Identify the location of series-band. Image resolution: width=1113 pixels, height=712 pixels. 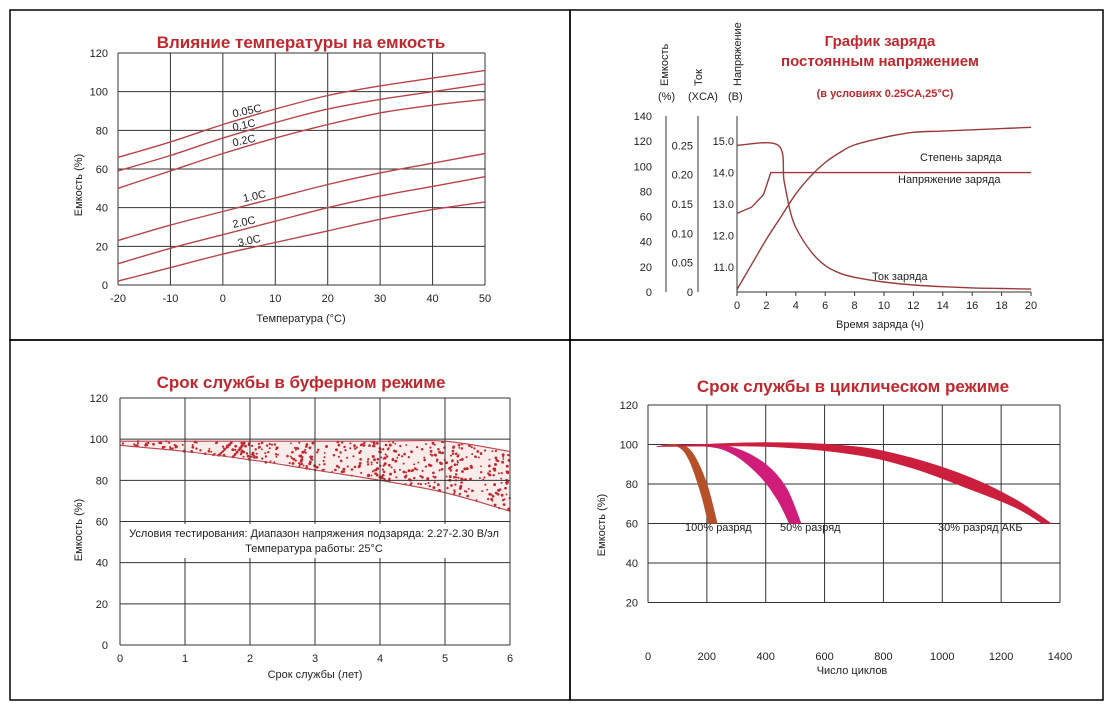
(854, 483).